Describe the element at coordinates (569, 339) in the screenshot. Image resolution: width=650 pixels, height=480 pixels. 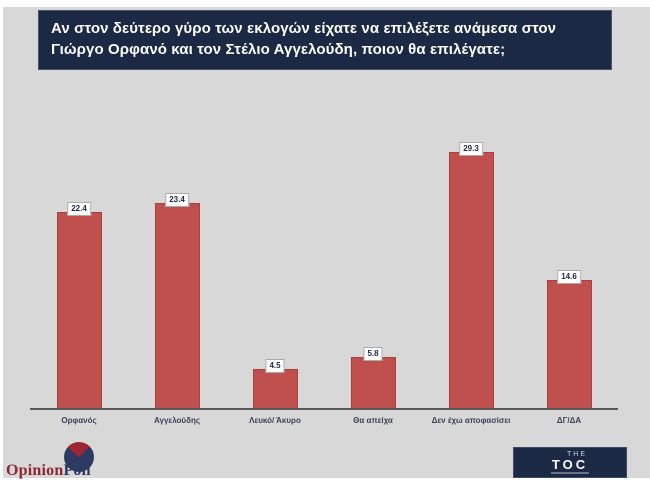
I see `bar-ΔΓ/ΔΑ: 14.6` at that location.